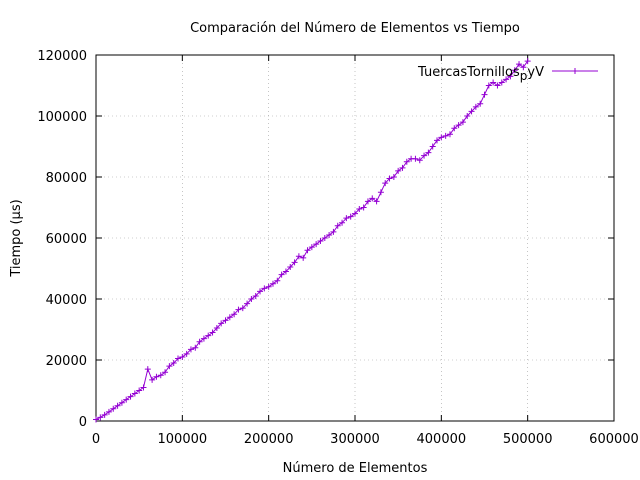  Describe the element at coordinates (528, 439) in the screenshot. I see `x-tick-label: 500000` at that location.